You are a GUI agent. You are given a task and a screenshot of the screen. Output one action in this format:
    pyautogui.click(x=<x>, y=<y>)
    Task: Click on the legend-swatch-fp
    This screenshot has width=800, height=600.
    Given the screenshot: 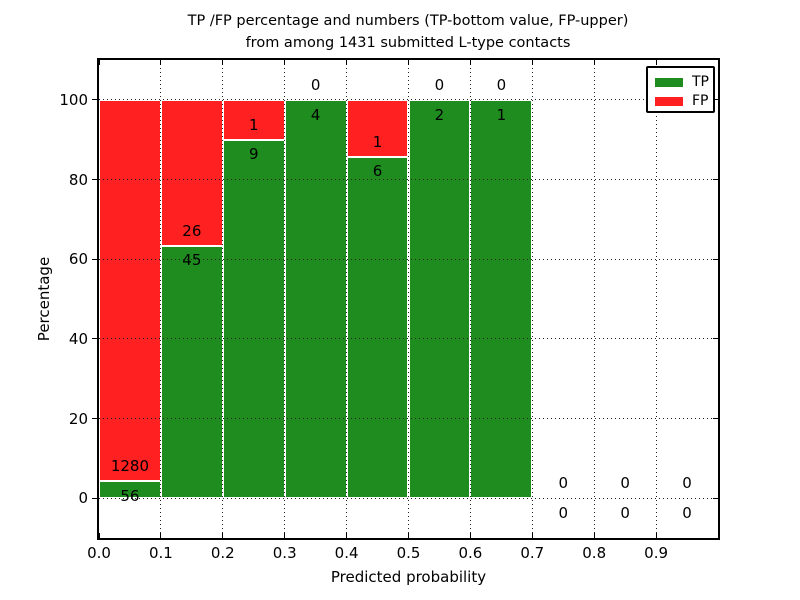 What is the action you would take?
    pyautogui.click(x=669, y=101)
    